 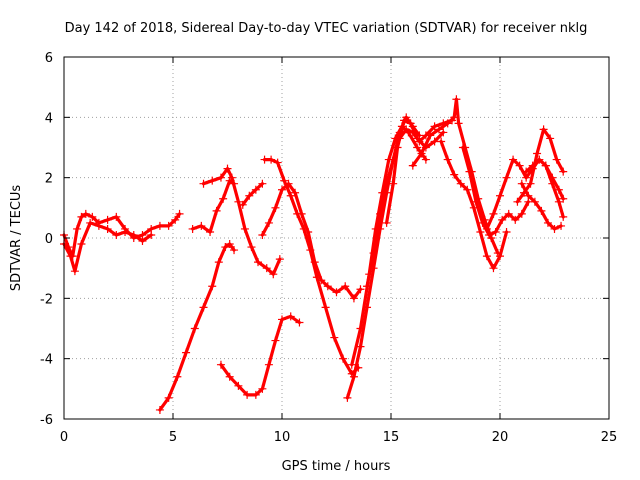 I want to click on x-tick-label: 0, so click(x=64, y=437).